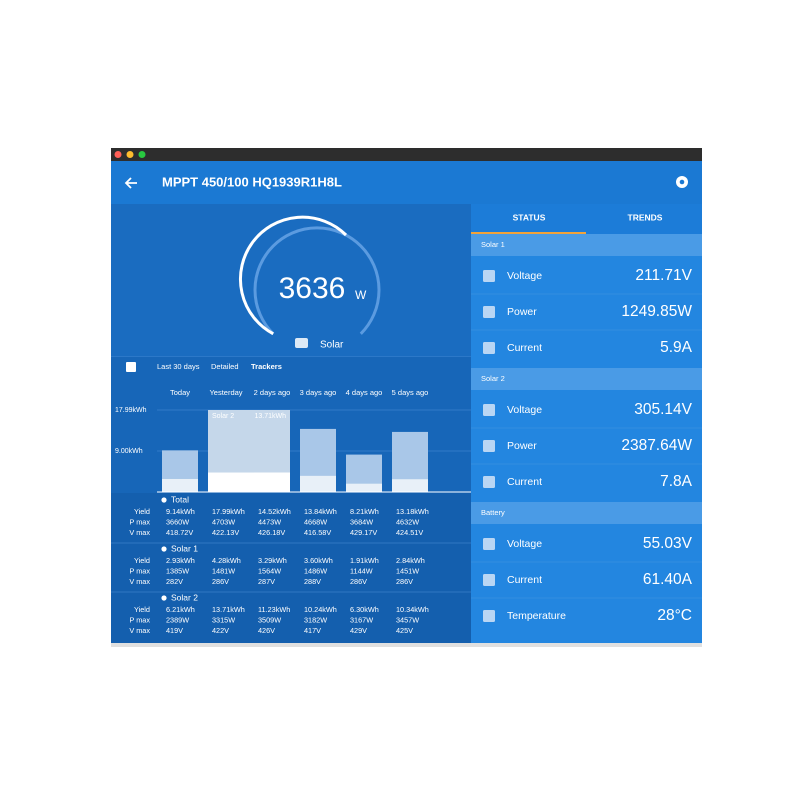  Describe the element at coordinates (406, 154) in the screenshot. I see `title-bar` at that location.